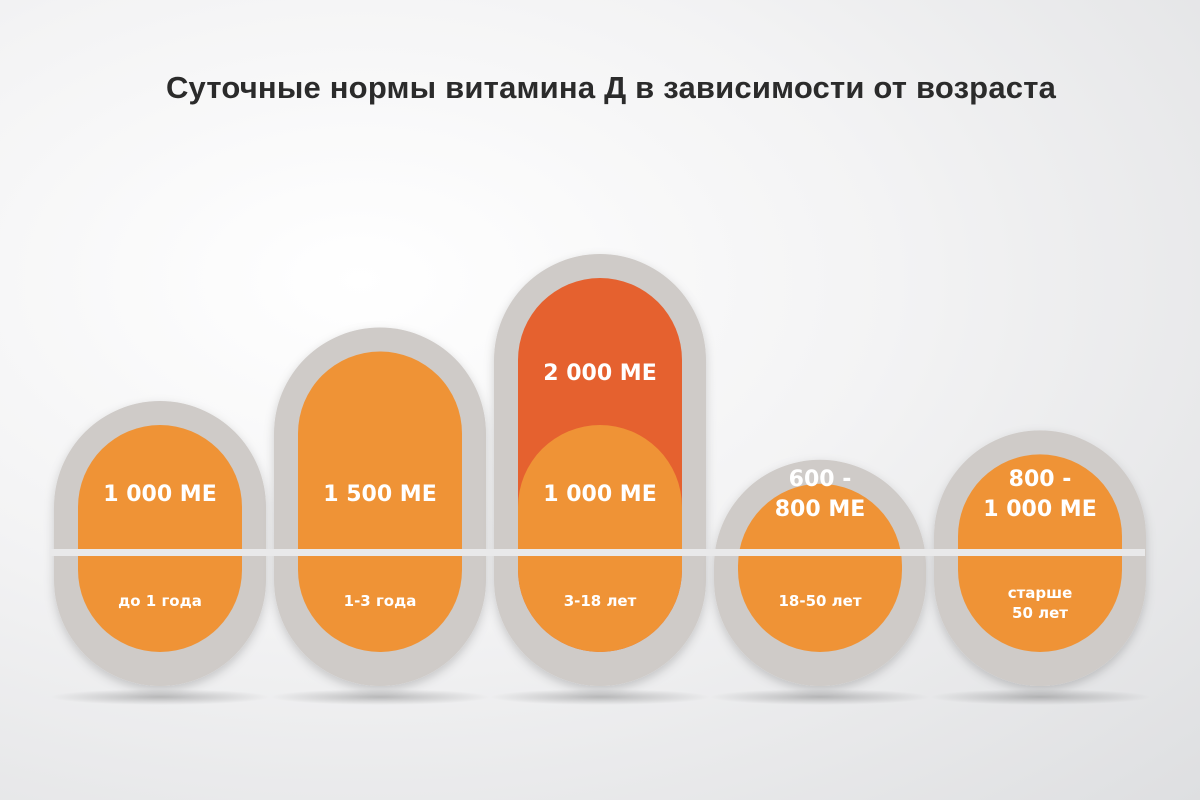  I want to click on category-label: 50 лет, so click(1040, 613).